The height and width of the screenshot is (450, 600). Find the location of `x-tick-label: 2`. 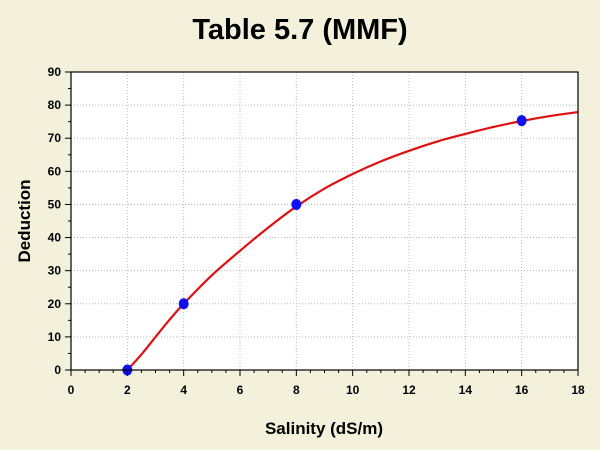

x-tick-label: 2 is located at coordinates (127, 390).